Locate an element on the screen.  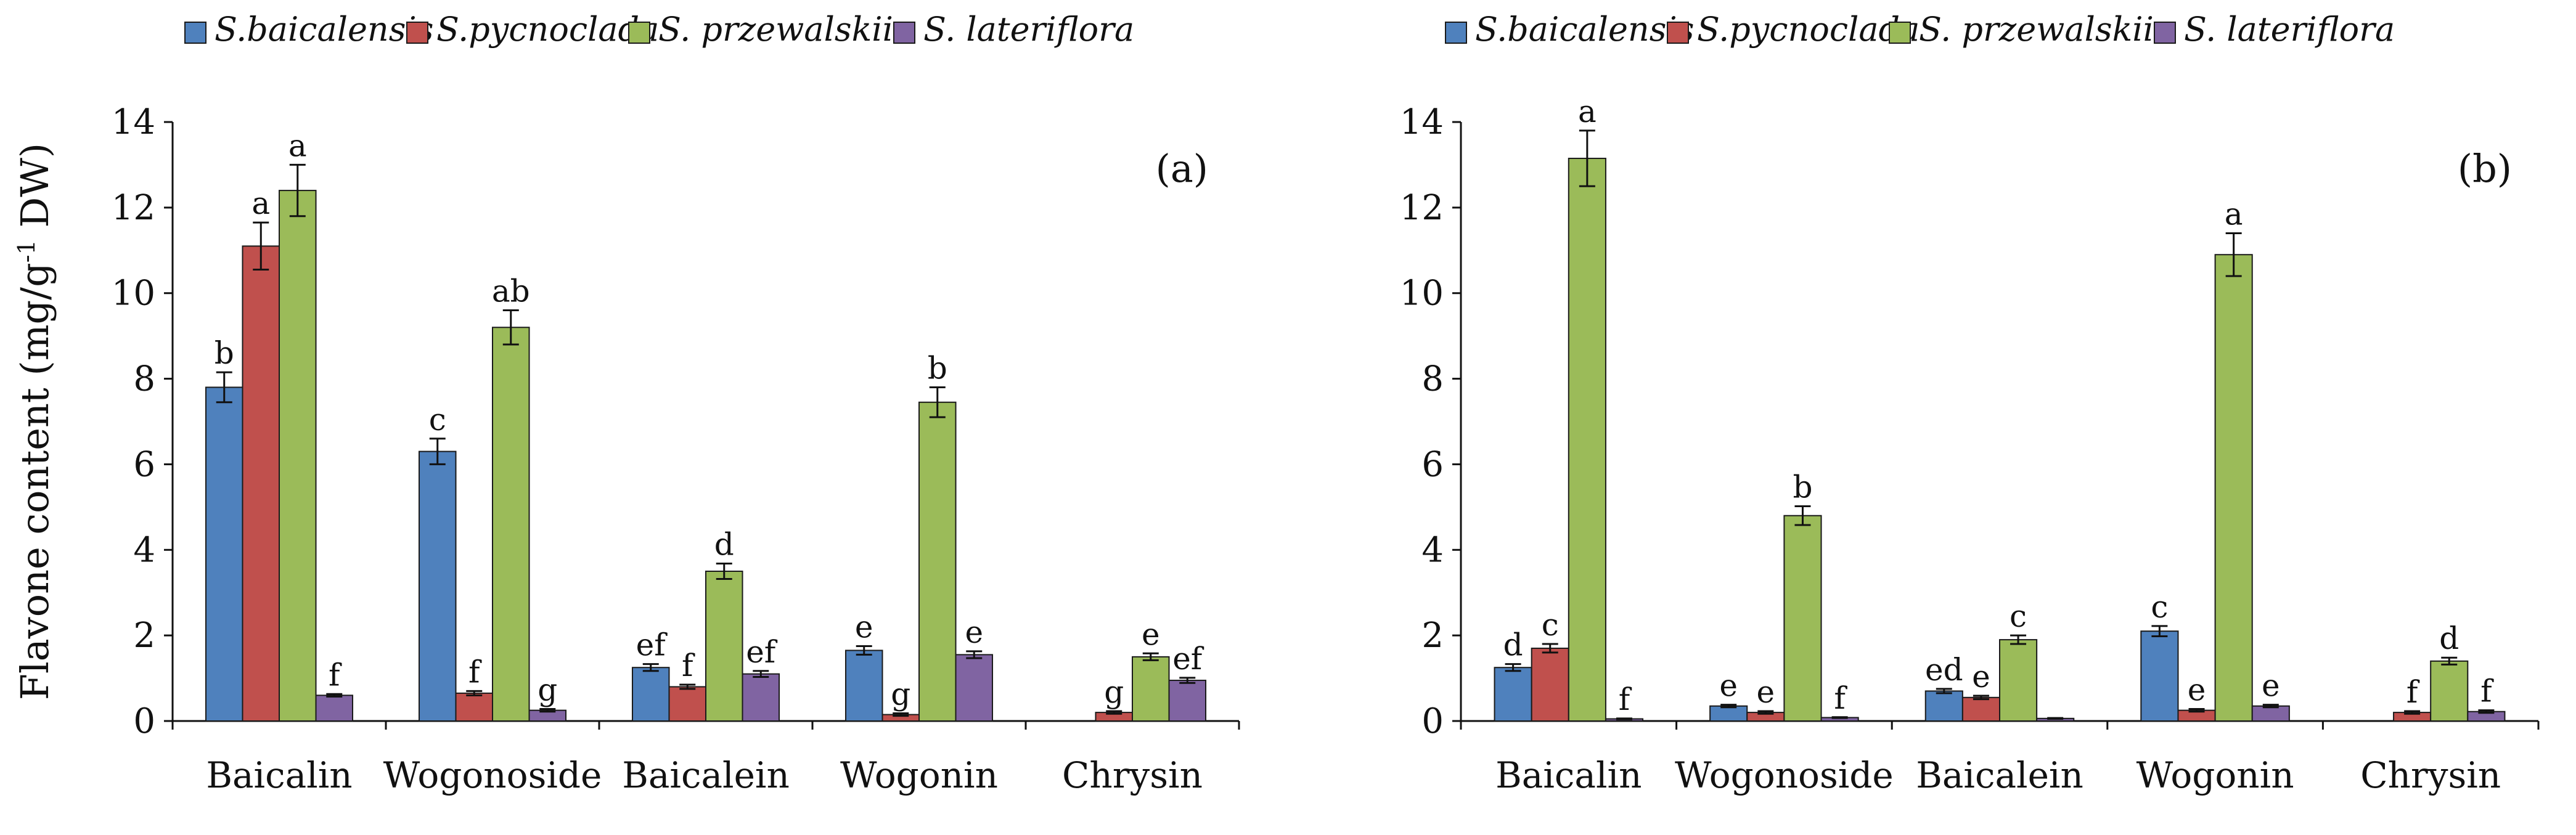
y-axis-label: Flavone content (mg/g-1 DW) is located at coordinates (34, 421).